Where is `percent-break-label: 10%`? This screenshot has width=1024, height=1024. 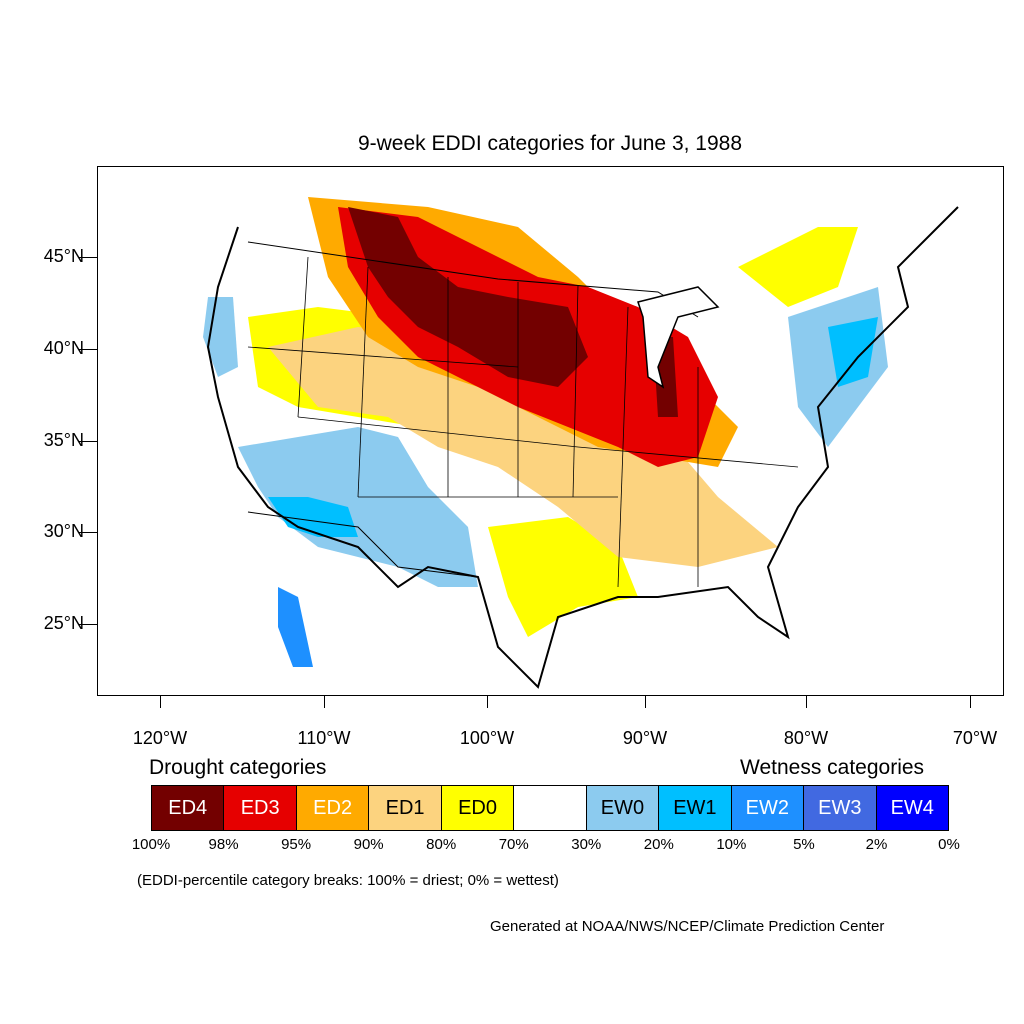 percent-break-label: 10% is located at coordinates (731, 844).